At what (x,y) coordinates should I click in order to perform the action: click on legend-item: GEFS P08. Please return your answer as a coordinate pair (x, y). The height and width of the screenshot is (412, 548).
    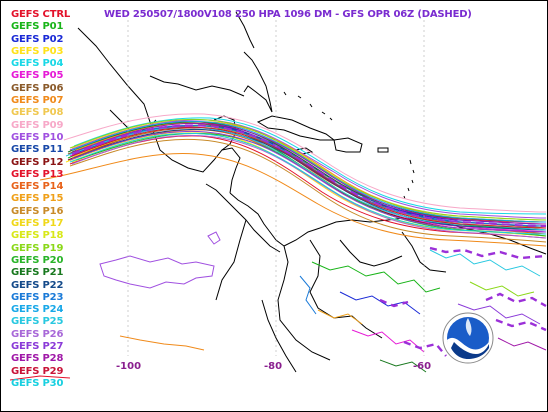
    Looking at the image, I should click on (37, 113).